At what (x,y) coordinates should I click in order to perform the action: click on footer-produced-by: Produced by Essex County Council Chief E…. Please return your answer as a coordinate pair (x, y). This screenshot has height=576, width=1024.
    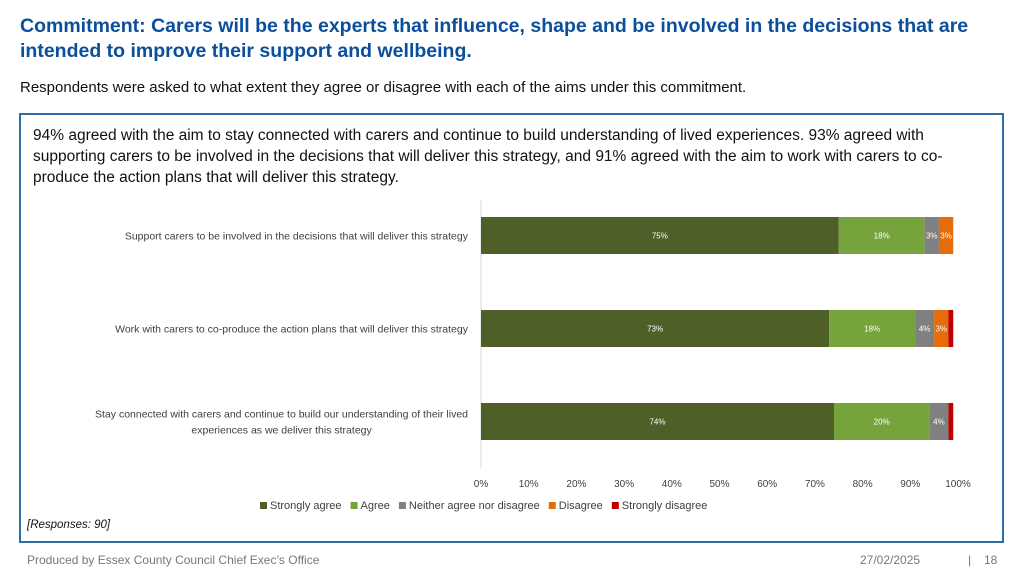
    Looking at the image, I should click on (173, 560).